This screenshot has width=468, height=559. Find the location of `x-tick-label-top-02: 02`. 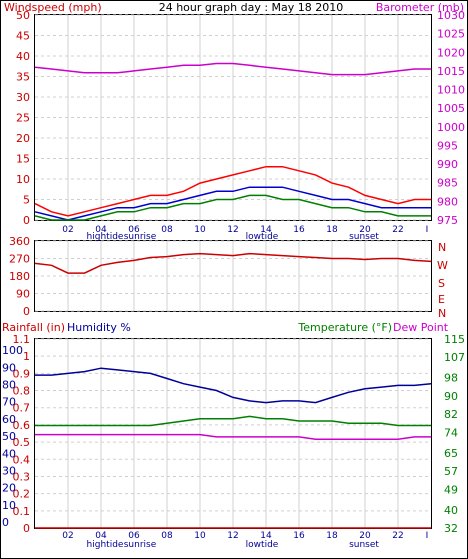

x-tick-label-top-02: 02 is located at coordinates (67, 230).